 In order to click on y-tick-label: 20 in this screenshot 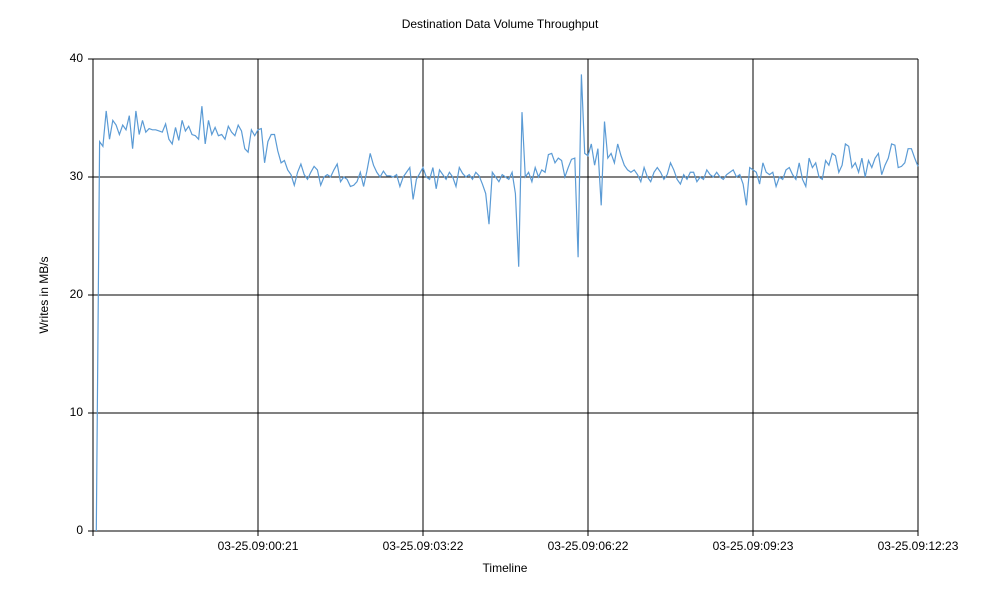, I will do `click(77, 294)`.